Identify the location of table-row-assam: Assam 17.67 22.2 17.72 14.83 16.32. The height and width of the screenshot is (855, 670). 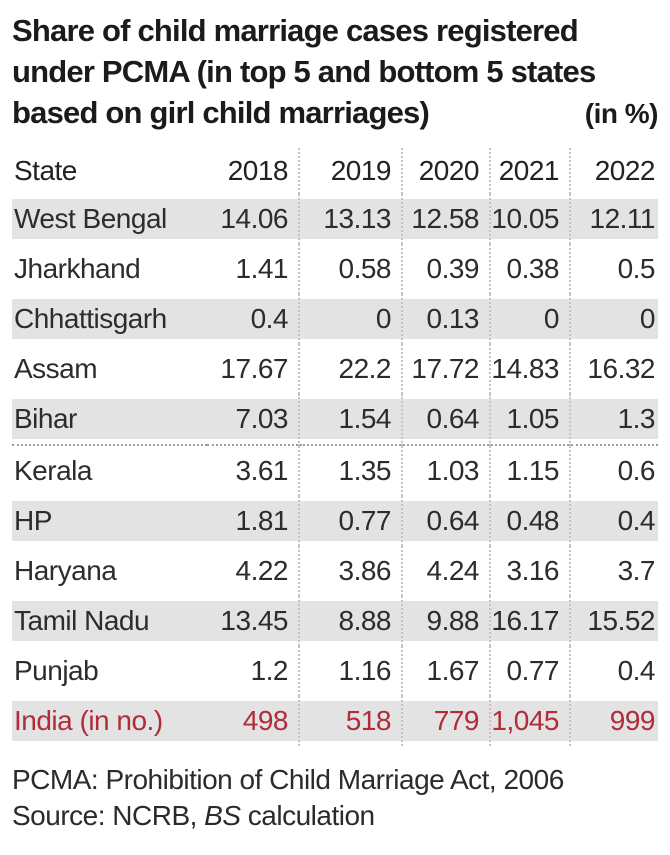
(335, 369).